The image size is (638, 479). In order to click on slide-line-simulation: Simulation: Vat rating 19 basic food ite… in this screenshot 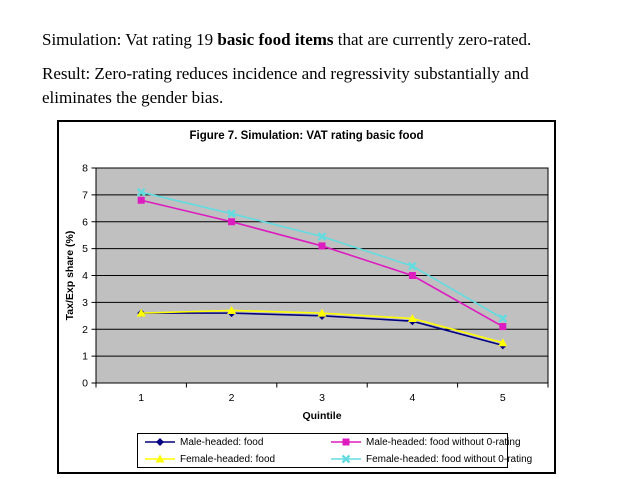, I will do `click(309, 40)`.